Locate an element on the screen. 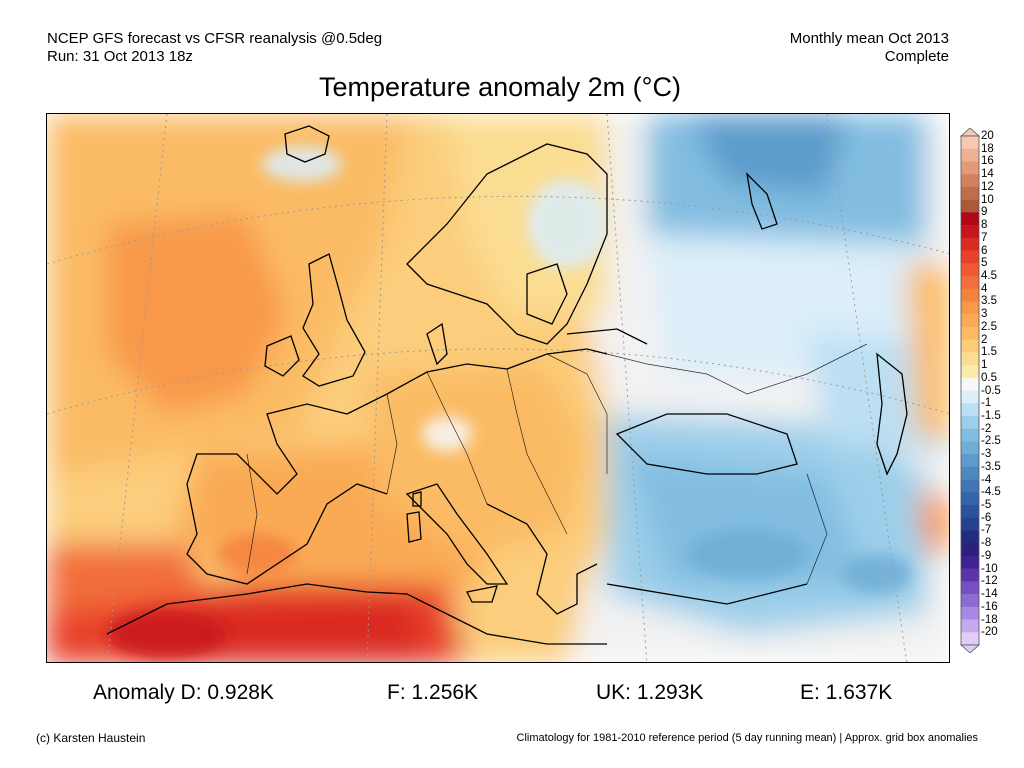  colorbar-tick-label: -2.5 is located at coordinates (991, 441).